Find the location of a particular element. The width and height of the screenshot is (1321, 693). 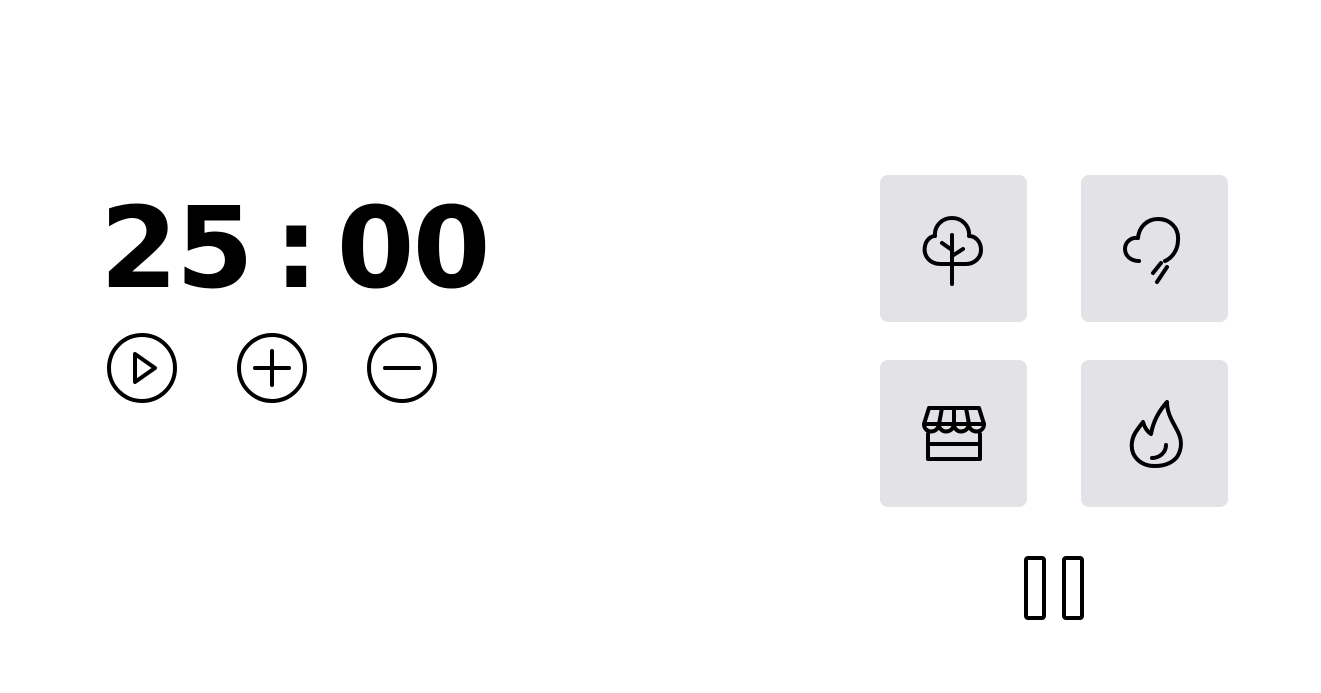

timer-controls is located at coordinates (272, 368).